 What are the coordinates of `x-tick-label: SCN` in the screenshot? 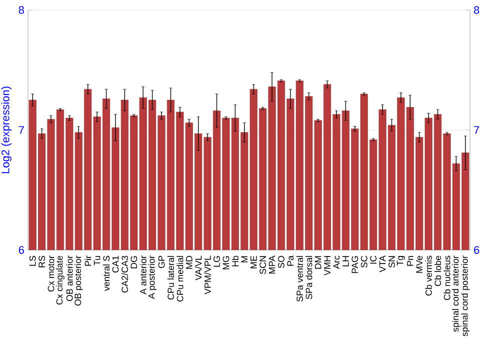 It's located at (263, 265).